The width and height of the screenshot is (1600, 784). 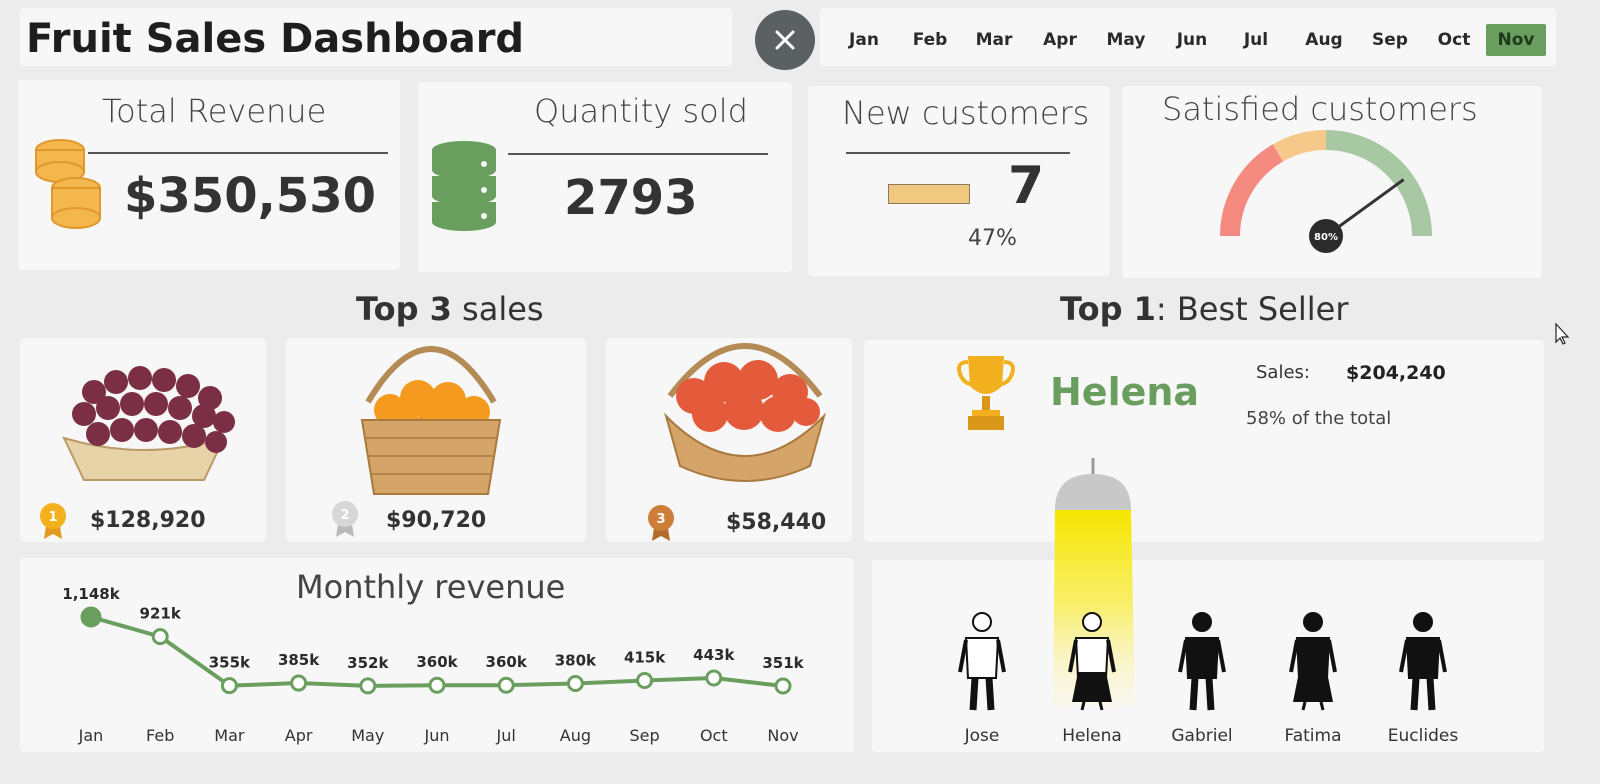 What do you see at coordinates (229, 686) in the screenshot?
I see `revenue-point-mar` at bounding box center [229, 686].